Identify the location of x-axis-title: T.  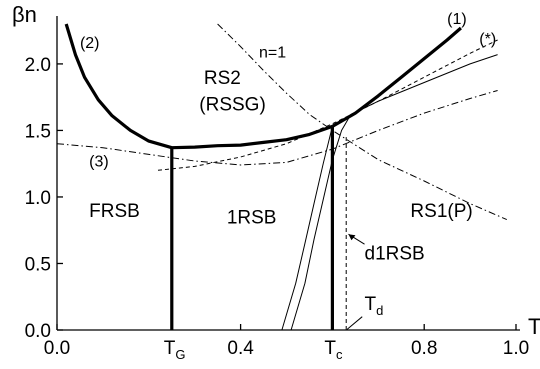
(534, 326).